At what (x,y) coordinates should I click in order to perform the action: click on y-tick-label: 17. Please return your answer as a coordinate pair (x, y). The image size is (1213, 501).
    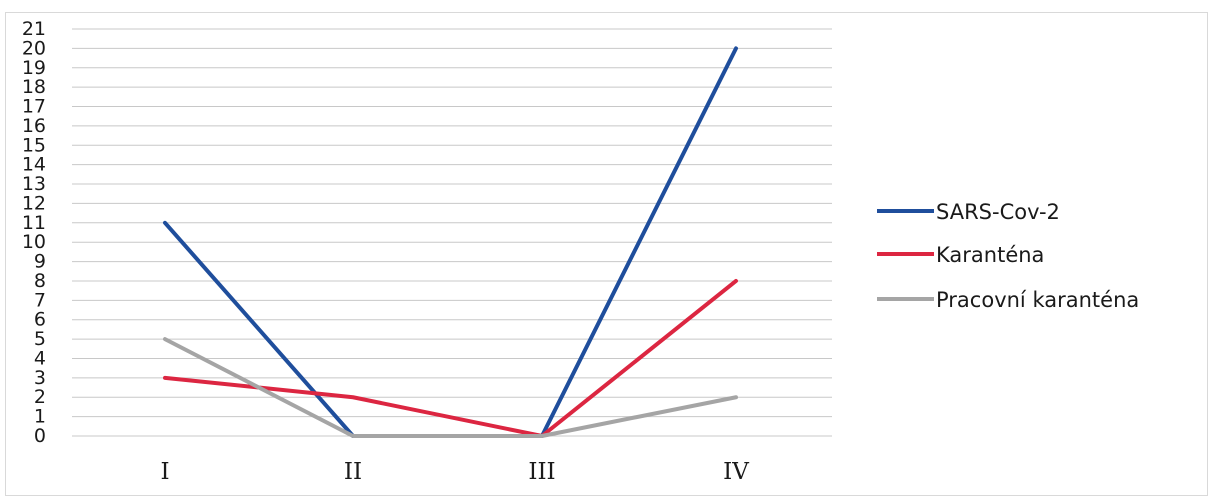
    Looking at the image, I should click on (34, 107).